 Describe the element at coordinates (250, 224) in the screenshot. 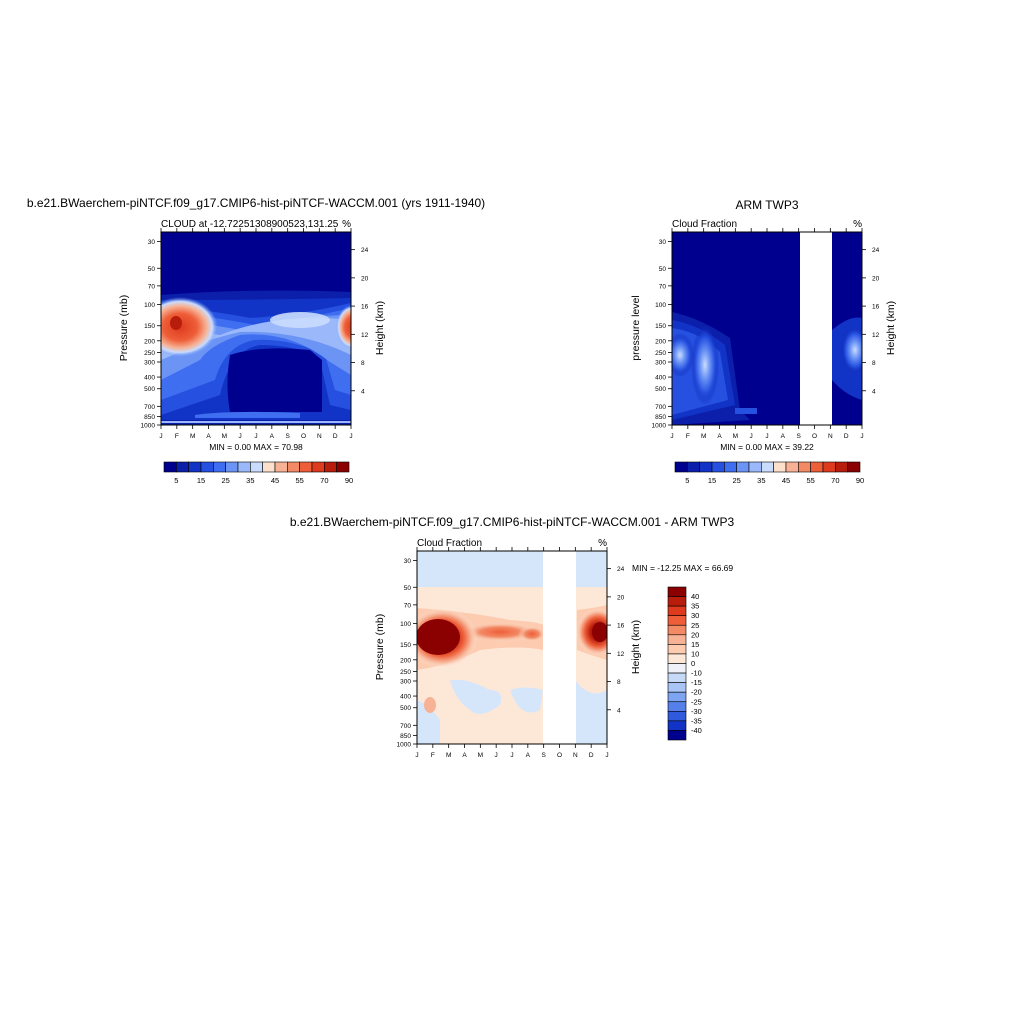

I see `panel-left-string: CLOUD at -12.72251308900523,131.25` at that location.